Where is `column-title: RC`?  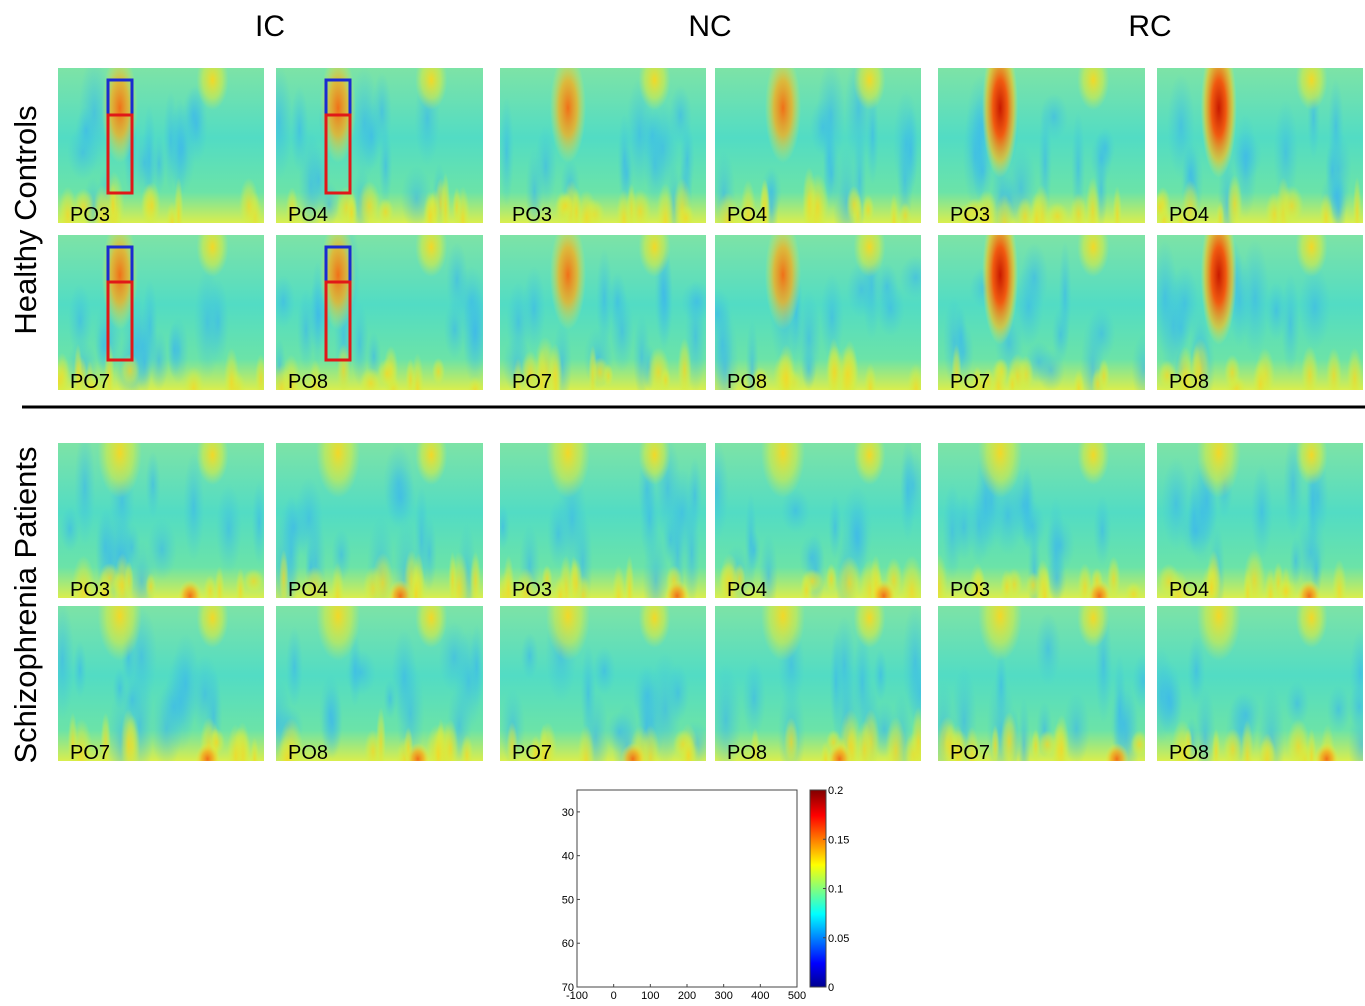
column-title: RC is located at coordinates (1149, 26).